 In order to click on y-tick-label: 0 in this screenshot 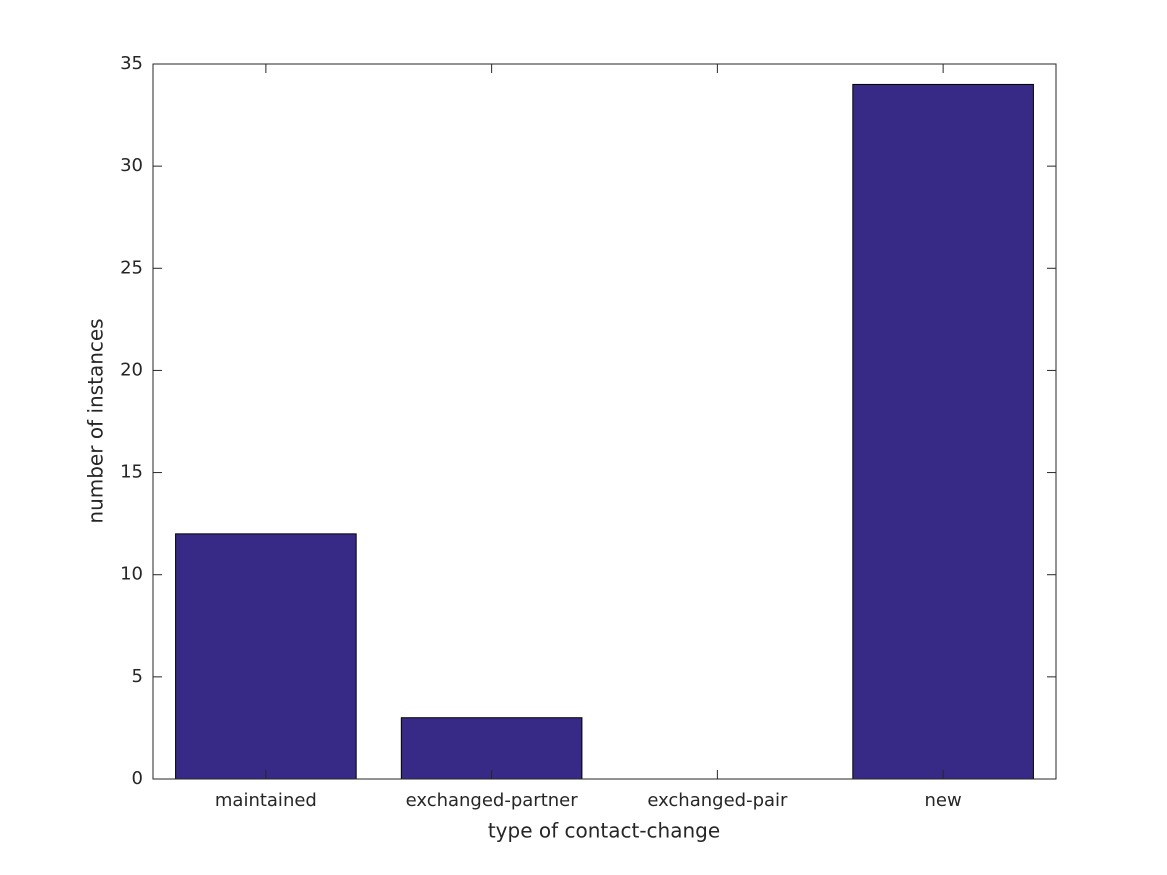, I will do `click(137, 778)`.